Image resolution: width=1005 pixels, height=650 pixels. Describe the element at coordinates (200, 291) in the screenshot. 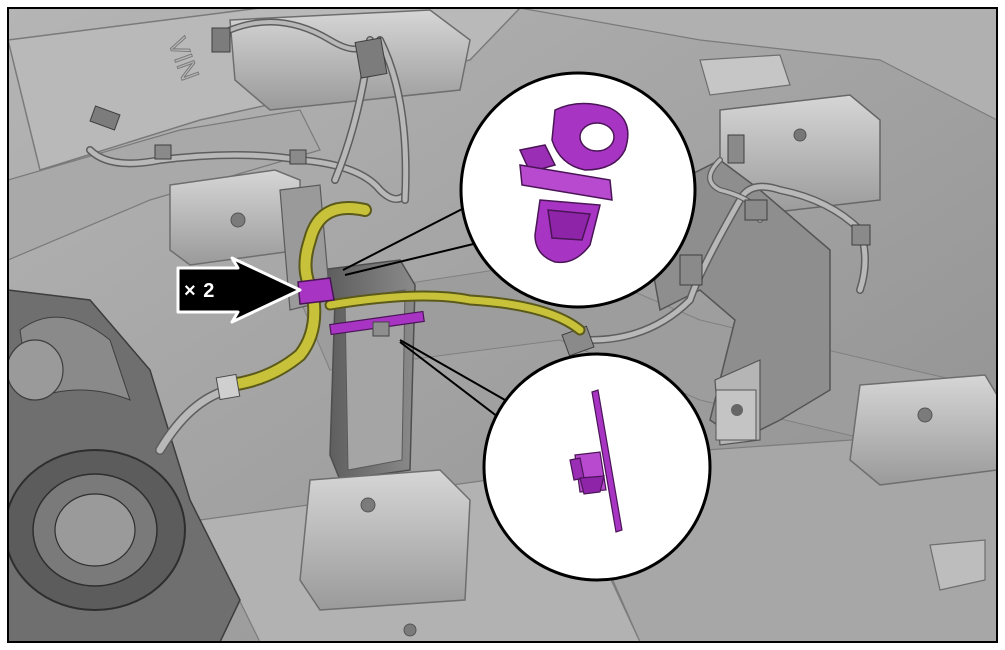

I see `quantity-label: × 2` at that location.